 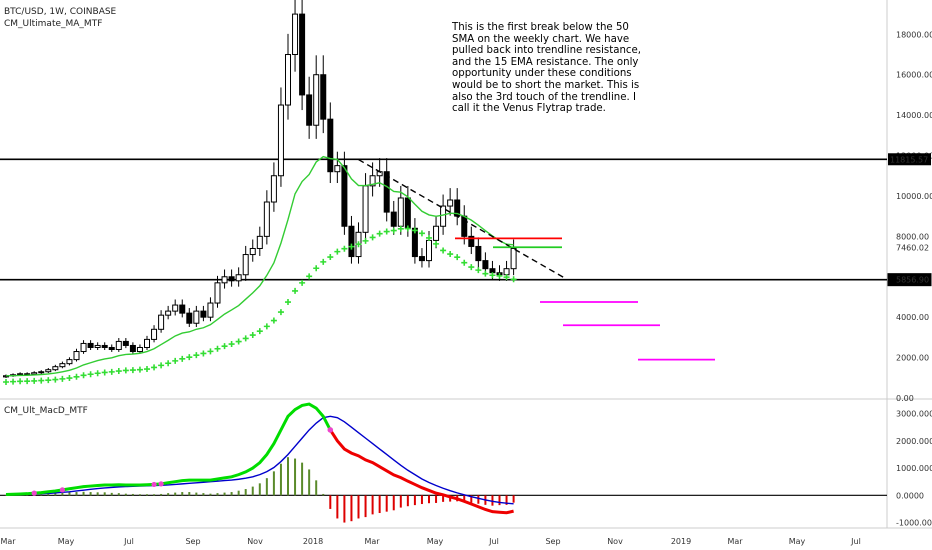 What do you see at coordinates (615, 541) in the screenshot?
I see `x-tick-label: Nov` at bounding box center [615, 541].